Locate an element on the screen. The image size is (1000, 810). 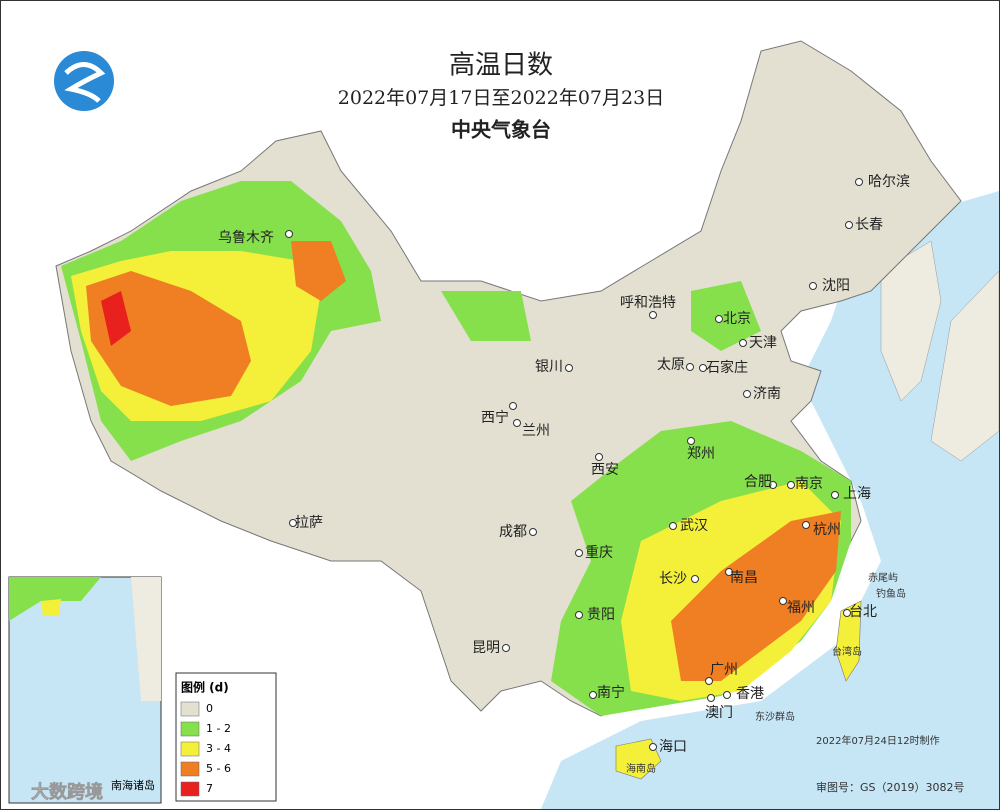
legend-label: 1 - 2 is located at coordinates (218, 728).